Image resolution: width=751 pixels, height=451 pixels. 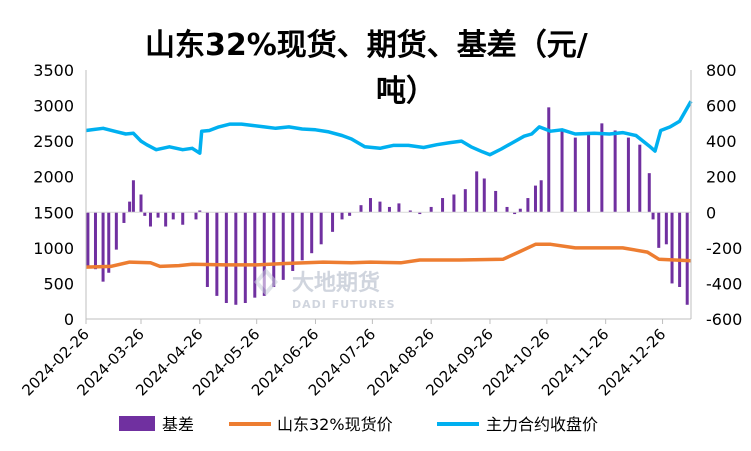 I want to click on right-tick-label: 400, so click(x=721, y=141).